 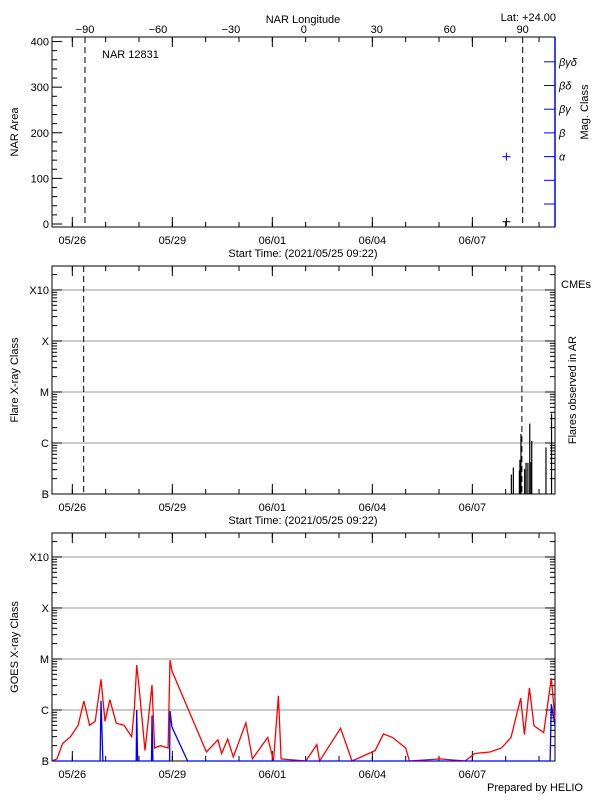 I want to click on cme-label: CMEs, so click(x=576, y=285).